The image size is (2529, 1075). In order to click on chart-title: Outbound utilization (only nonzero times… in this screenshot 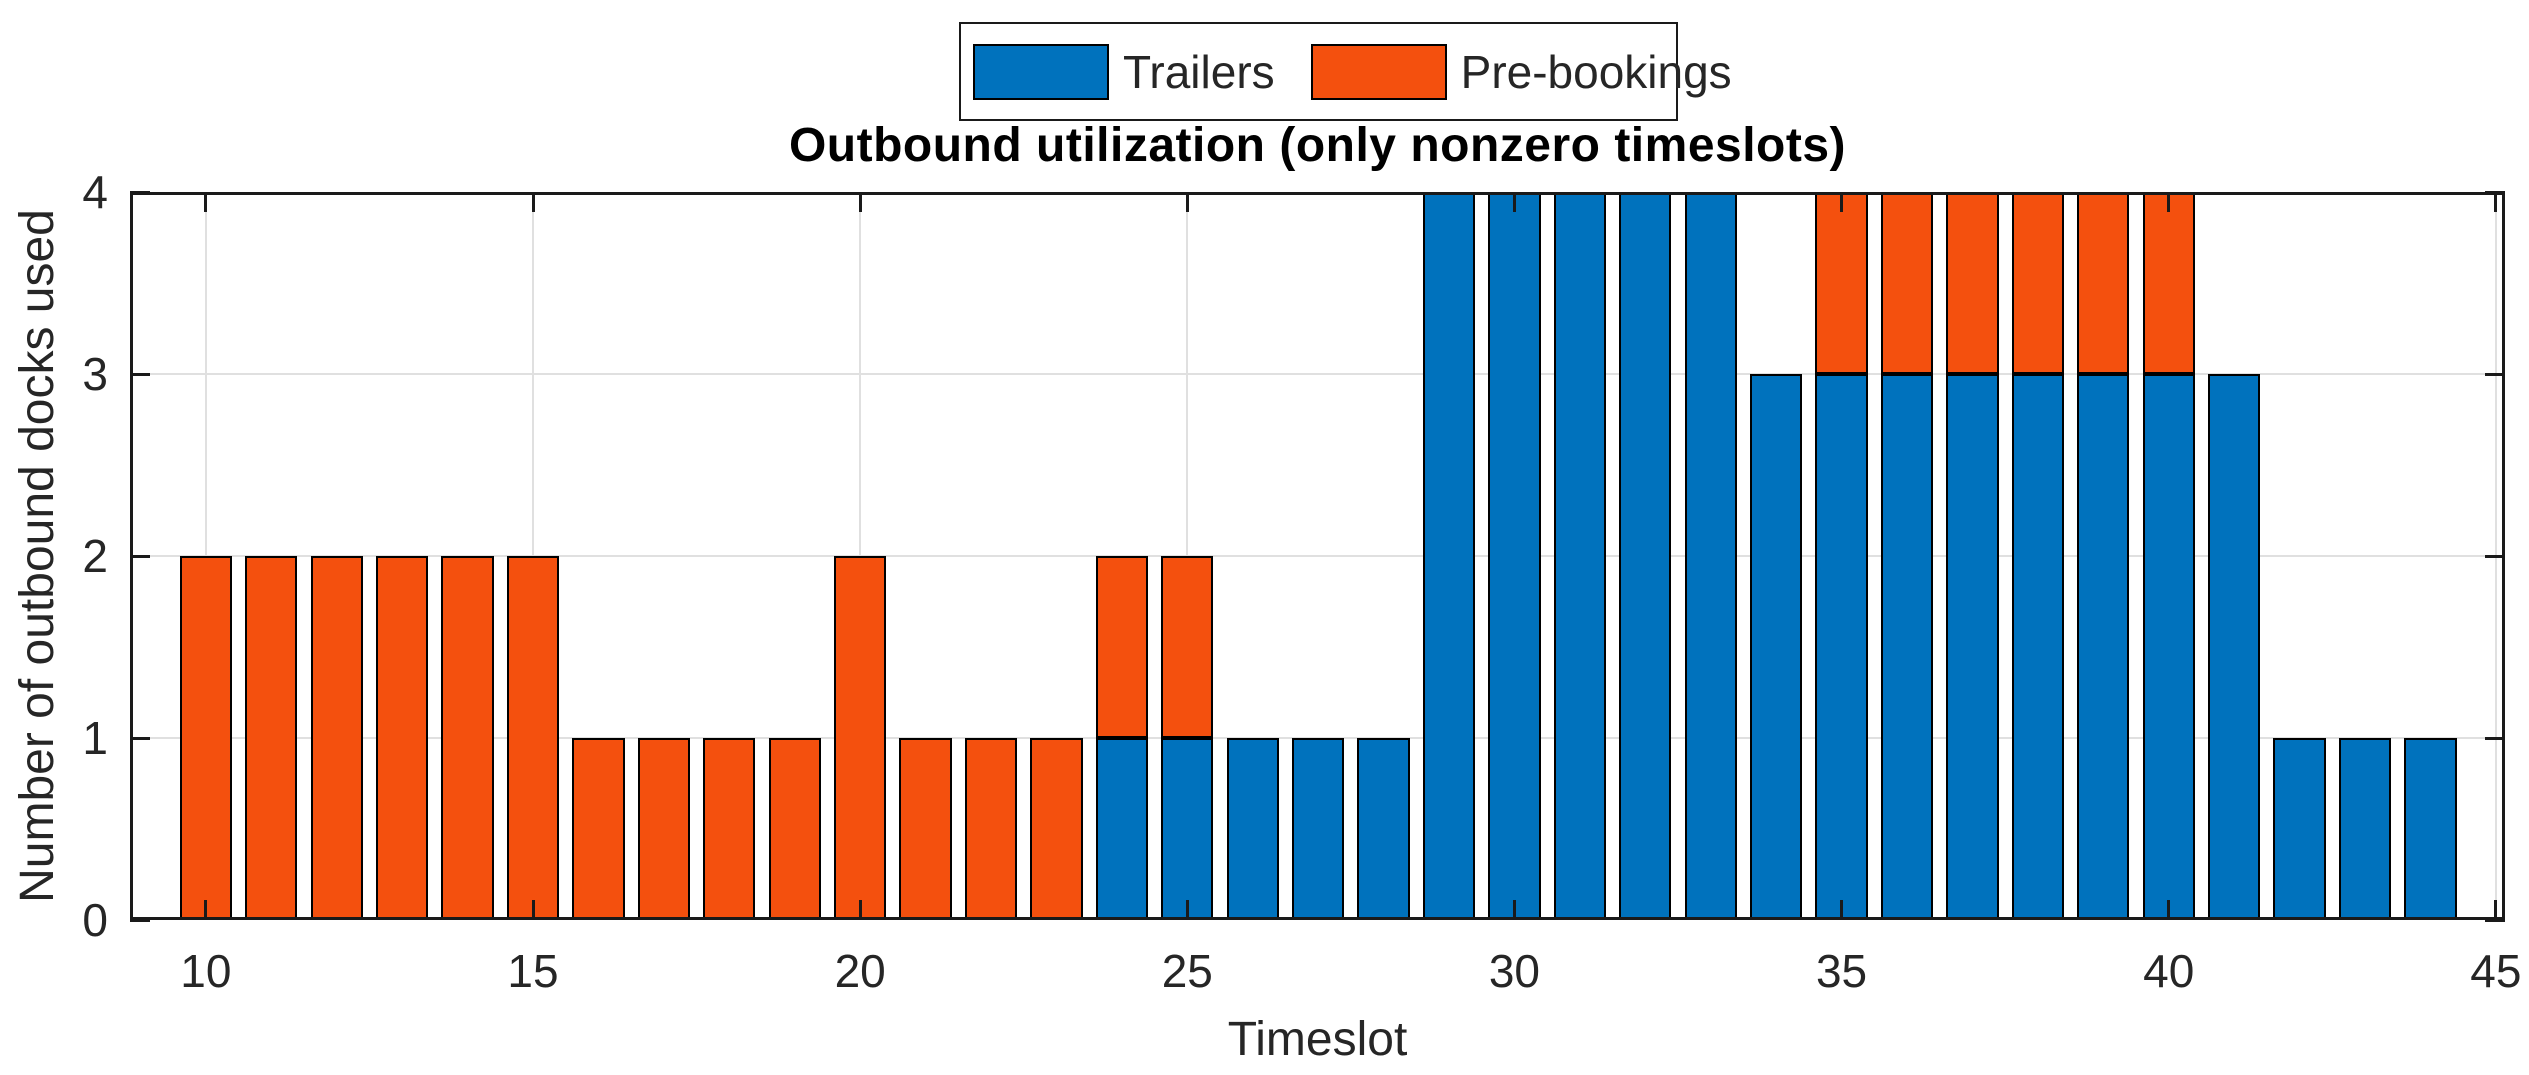, I will do `click(1317, 145)`.